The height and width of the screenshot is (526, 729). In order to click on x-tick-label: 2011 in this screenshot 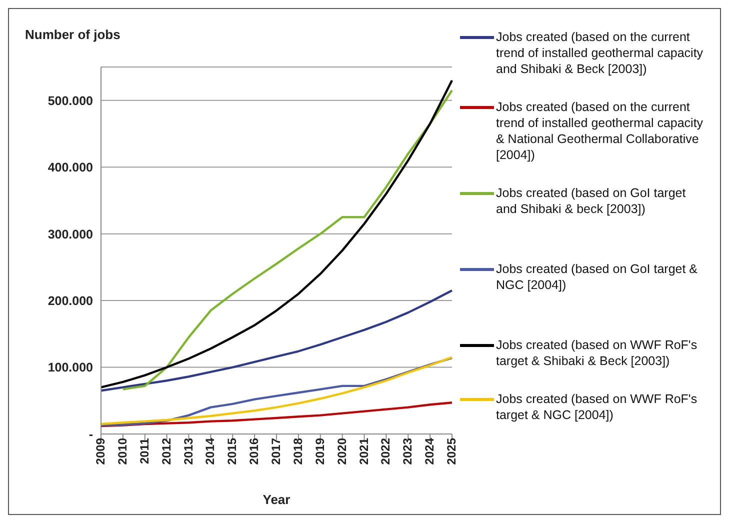, I will do `click(144, 451)`.